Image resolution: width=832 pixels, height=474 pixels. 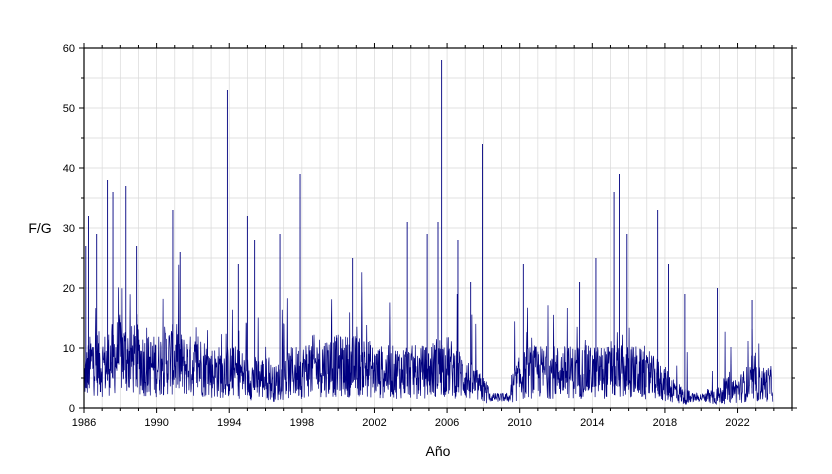 I want to click on y-tick-label: 30, so click(x=69, y=229).